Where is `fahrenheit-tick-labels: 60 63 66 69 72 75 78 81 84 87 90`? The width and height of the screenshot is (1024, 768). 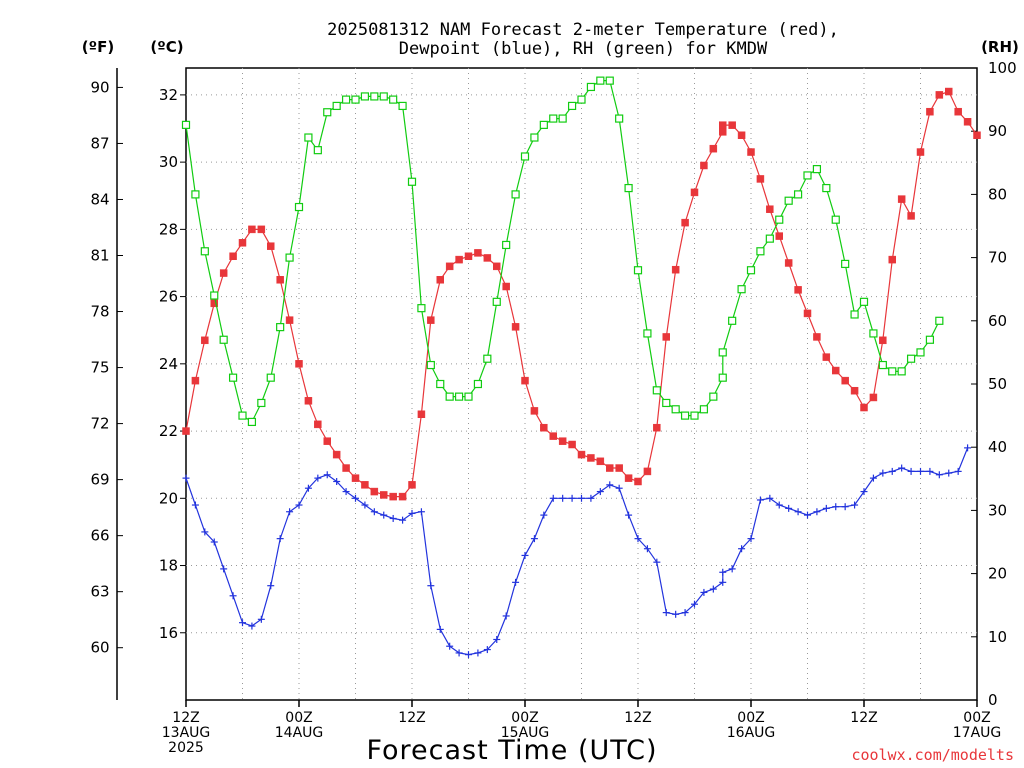 fahrenheit-tick-labels: 60 63 66 69 72 75 78 81 84 87 90 is located at coordinates (106, 367).